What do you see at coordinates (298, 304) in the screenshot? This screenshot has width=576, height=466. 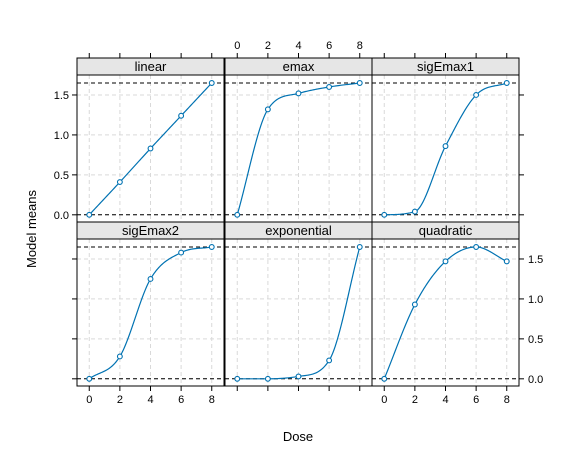 I see `panel-exponential: exponential` at bounding box center [298, 304].